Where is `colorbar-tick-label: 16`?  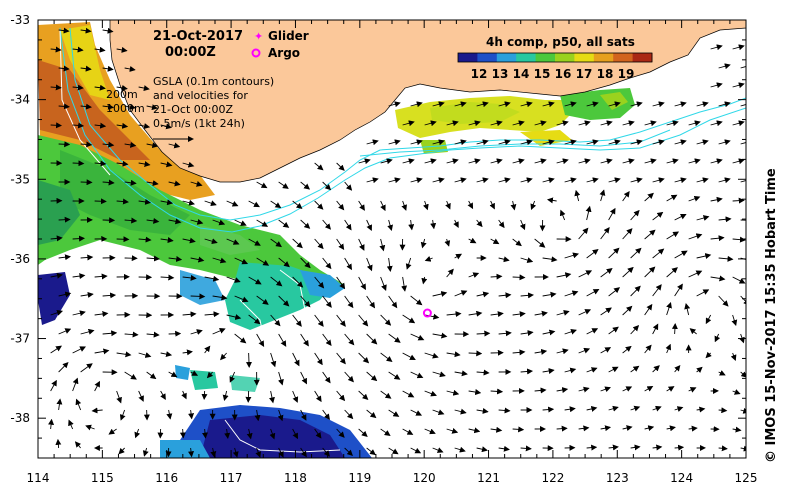 colorbar-tick-label: 16 is located at coordinates (563, 74).